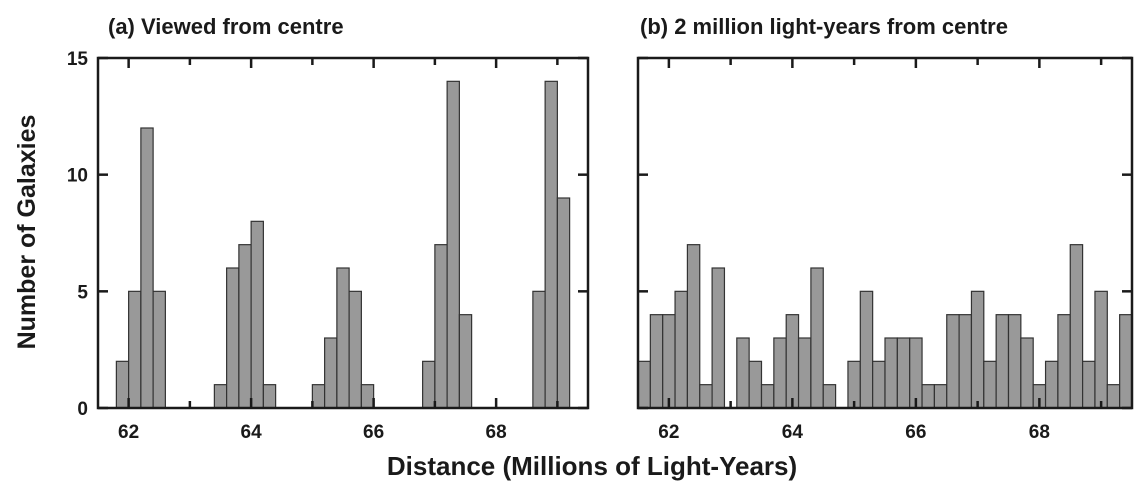 This screenshot has width=1134, height=485. Describe the element at coordinates (257, 314) in the screenshot. I see `panel-a-bar-64.1` at that location.